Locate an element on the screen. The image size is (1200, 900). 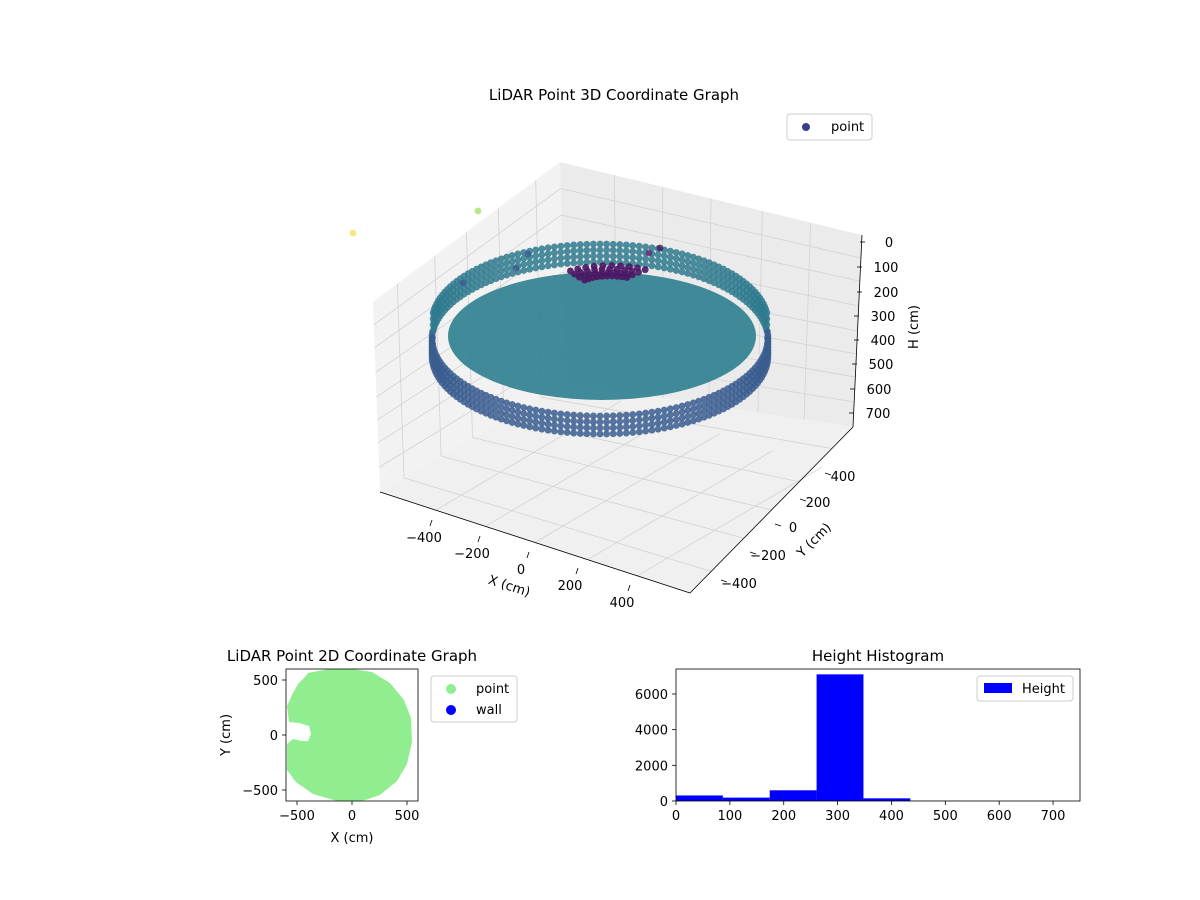
grid-line-x is located at coordinates (680, 505).